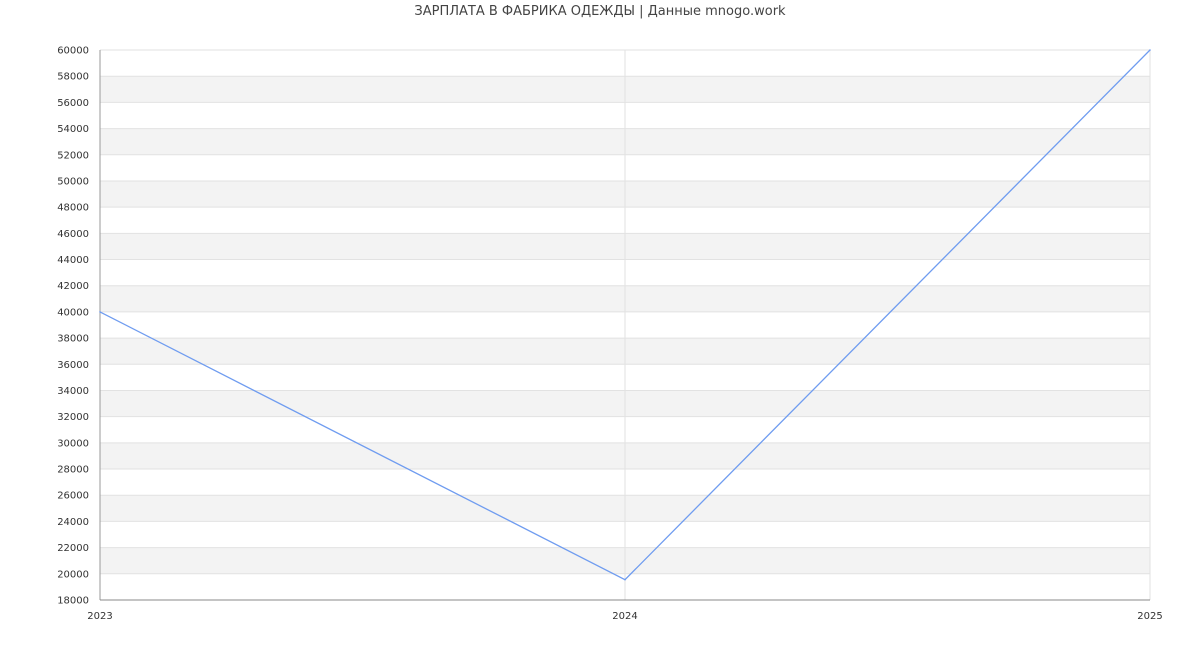 Image resolution: width=1200 pixels, height=650 pixels. Describe the element at coordinates (73, 522) in the screenshot. I see `y-tick-label: 24000` at that location.